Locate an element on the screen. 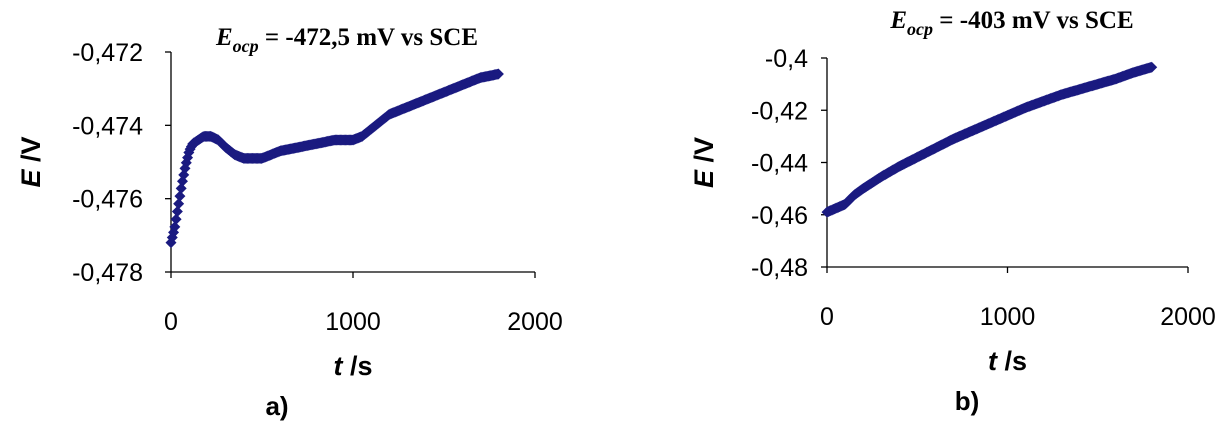 Image resolution: width=1225 pixels, height=425 pixels. y-tick-label: -0,4 is located at coordinates (786, 59).